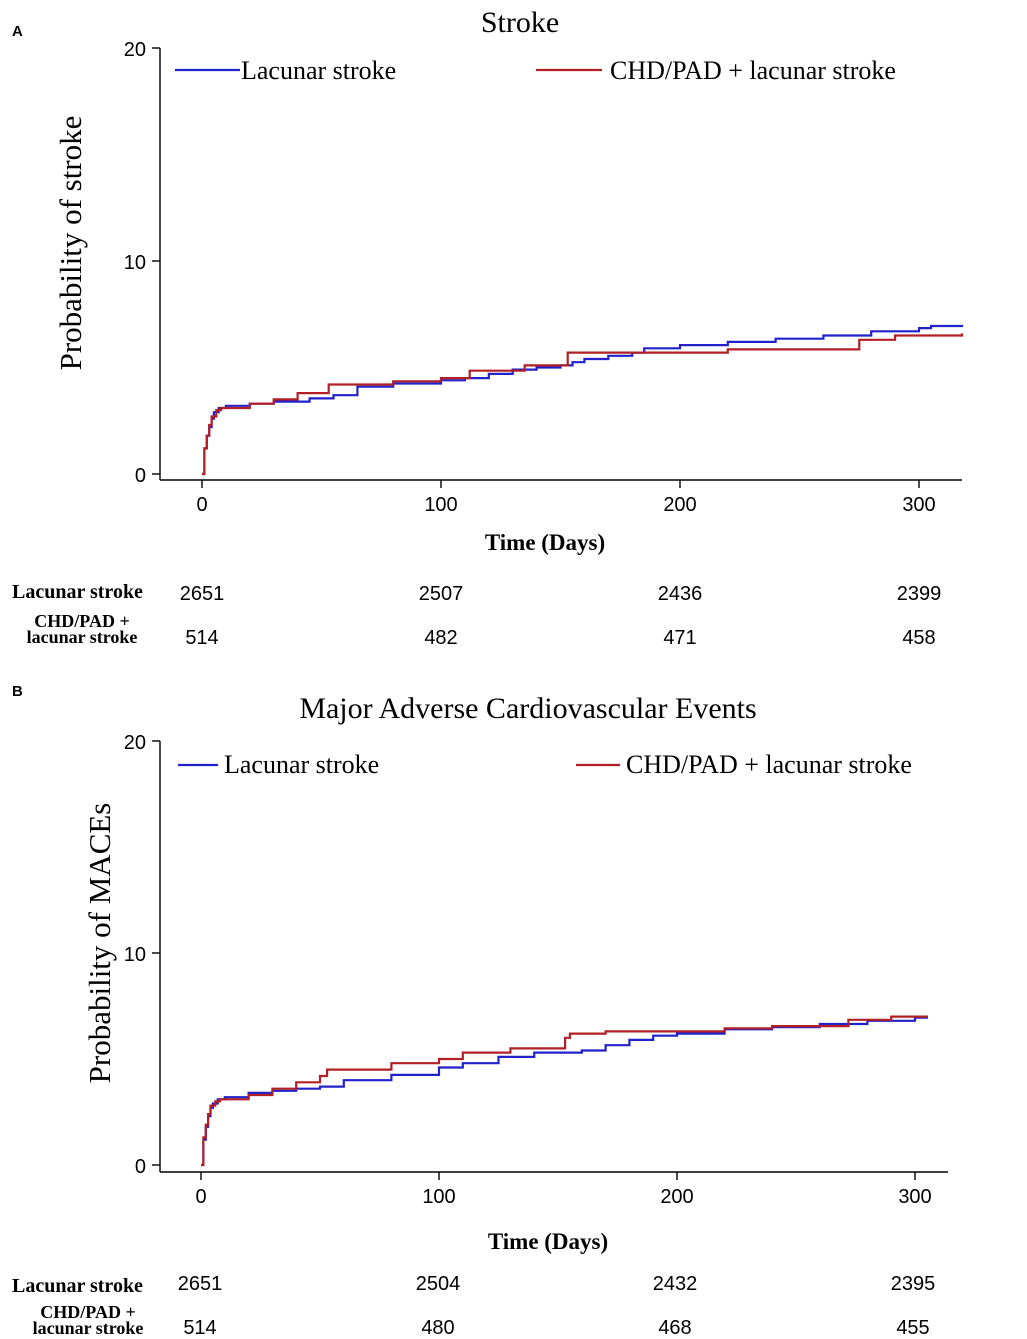 This screenshot has width=1027, height=1339. What do you see at coordinates (918, 505) in the screenshot?
I see `x-tick-label-300-a: 300` at bounding box center [918, 505].